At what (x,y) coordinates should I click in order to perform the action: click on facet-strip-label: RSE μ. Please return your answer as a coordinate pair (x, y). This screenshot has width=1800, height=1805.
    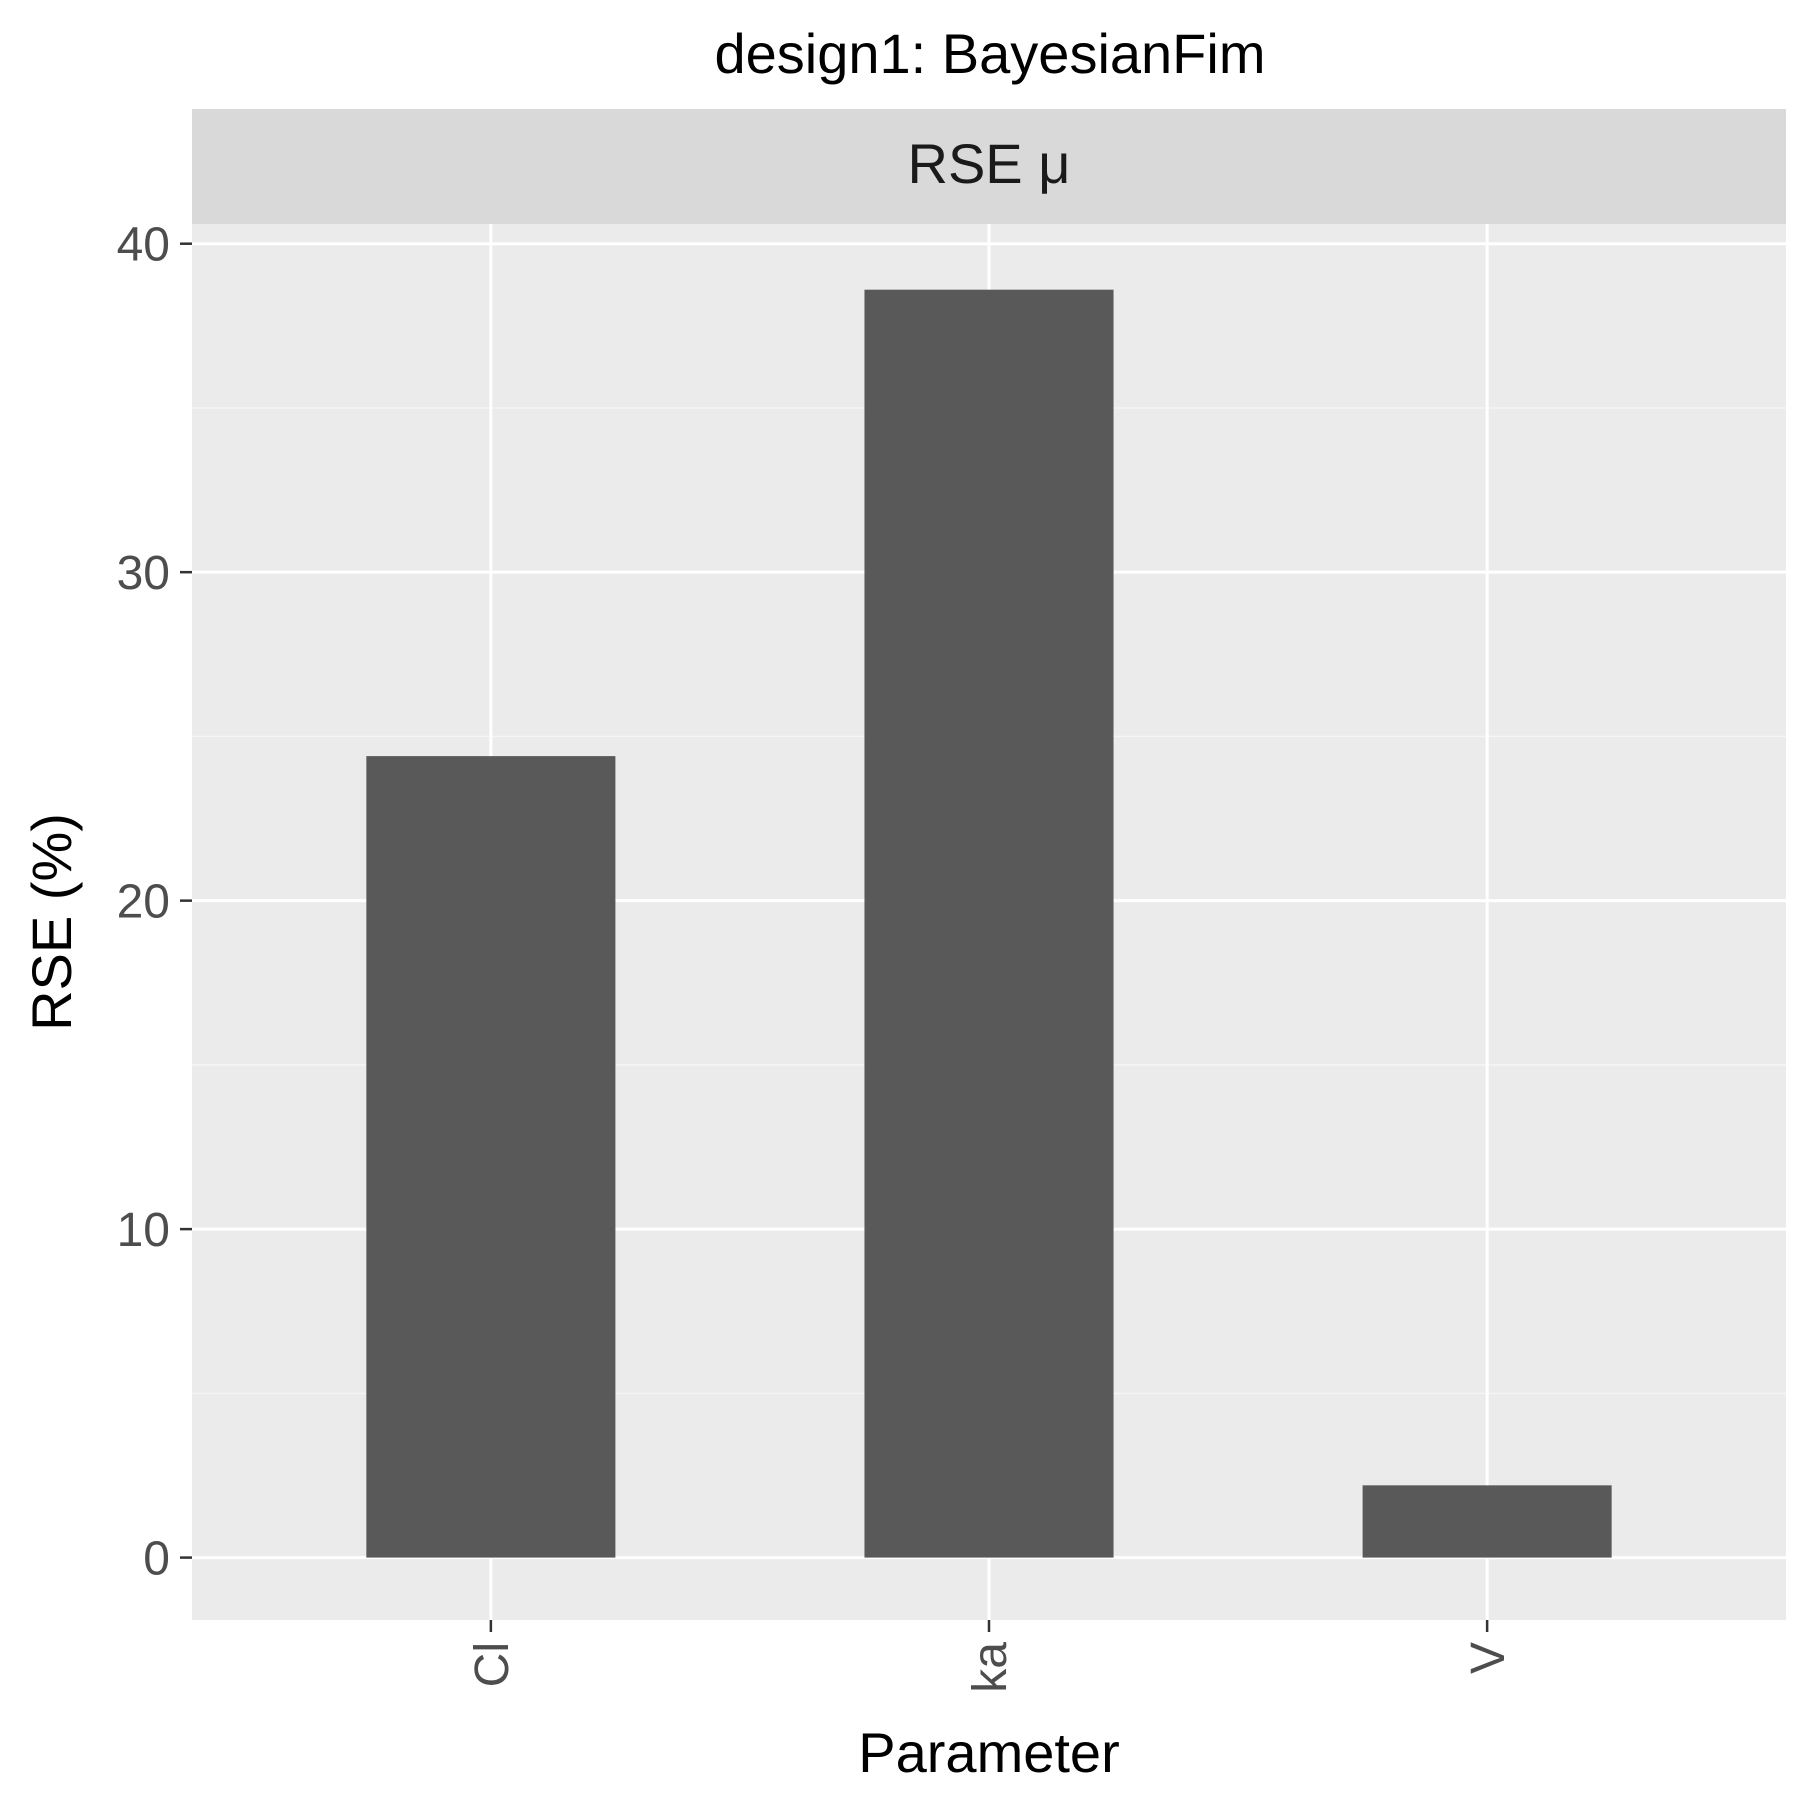
    Looking at the image, I should click on (989, 163).